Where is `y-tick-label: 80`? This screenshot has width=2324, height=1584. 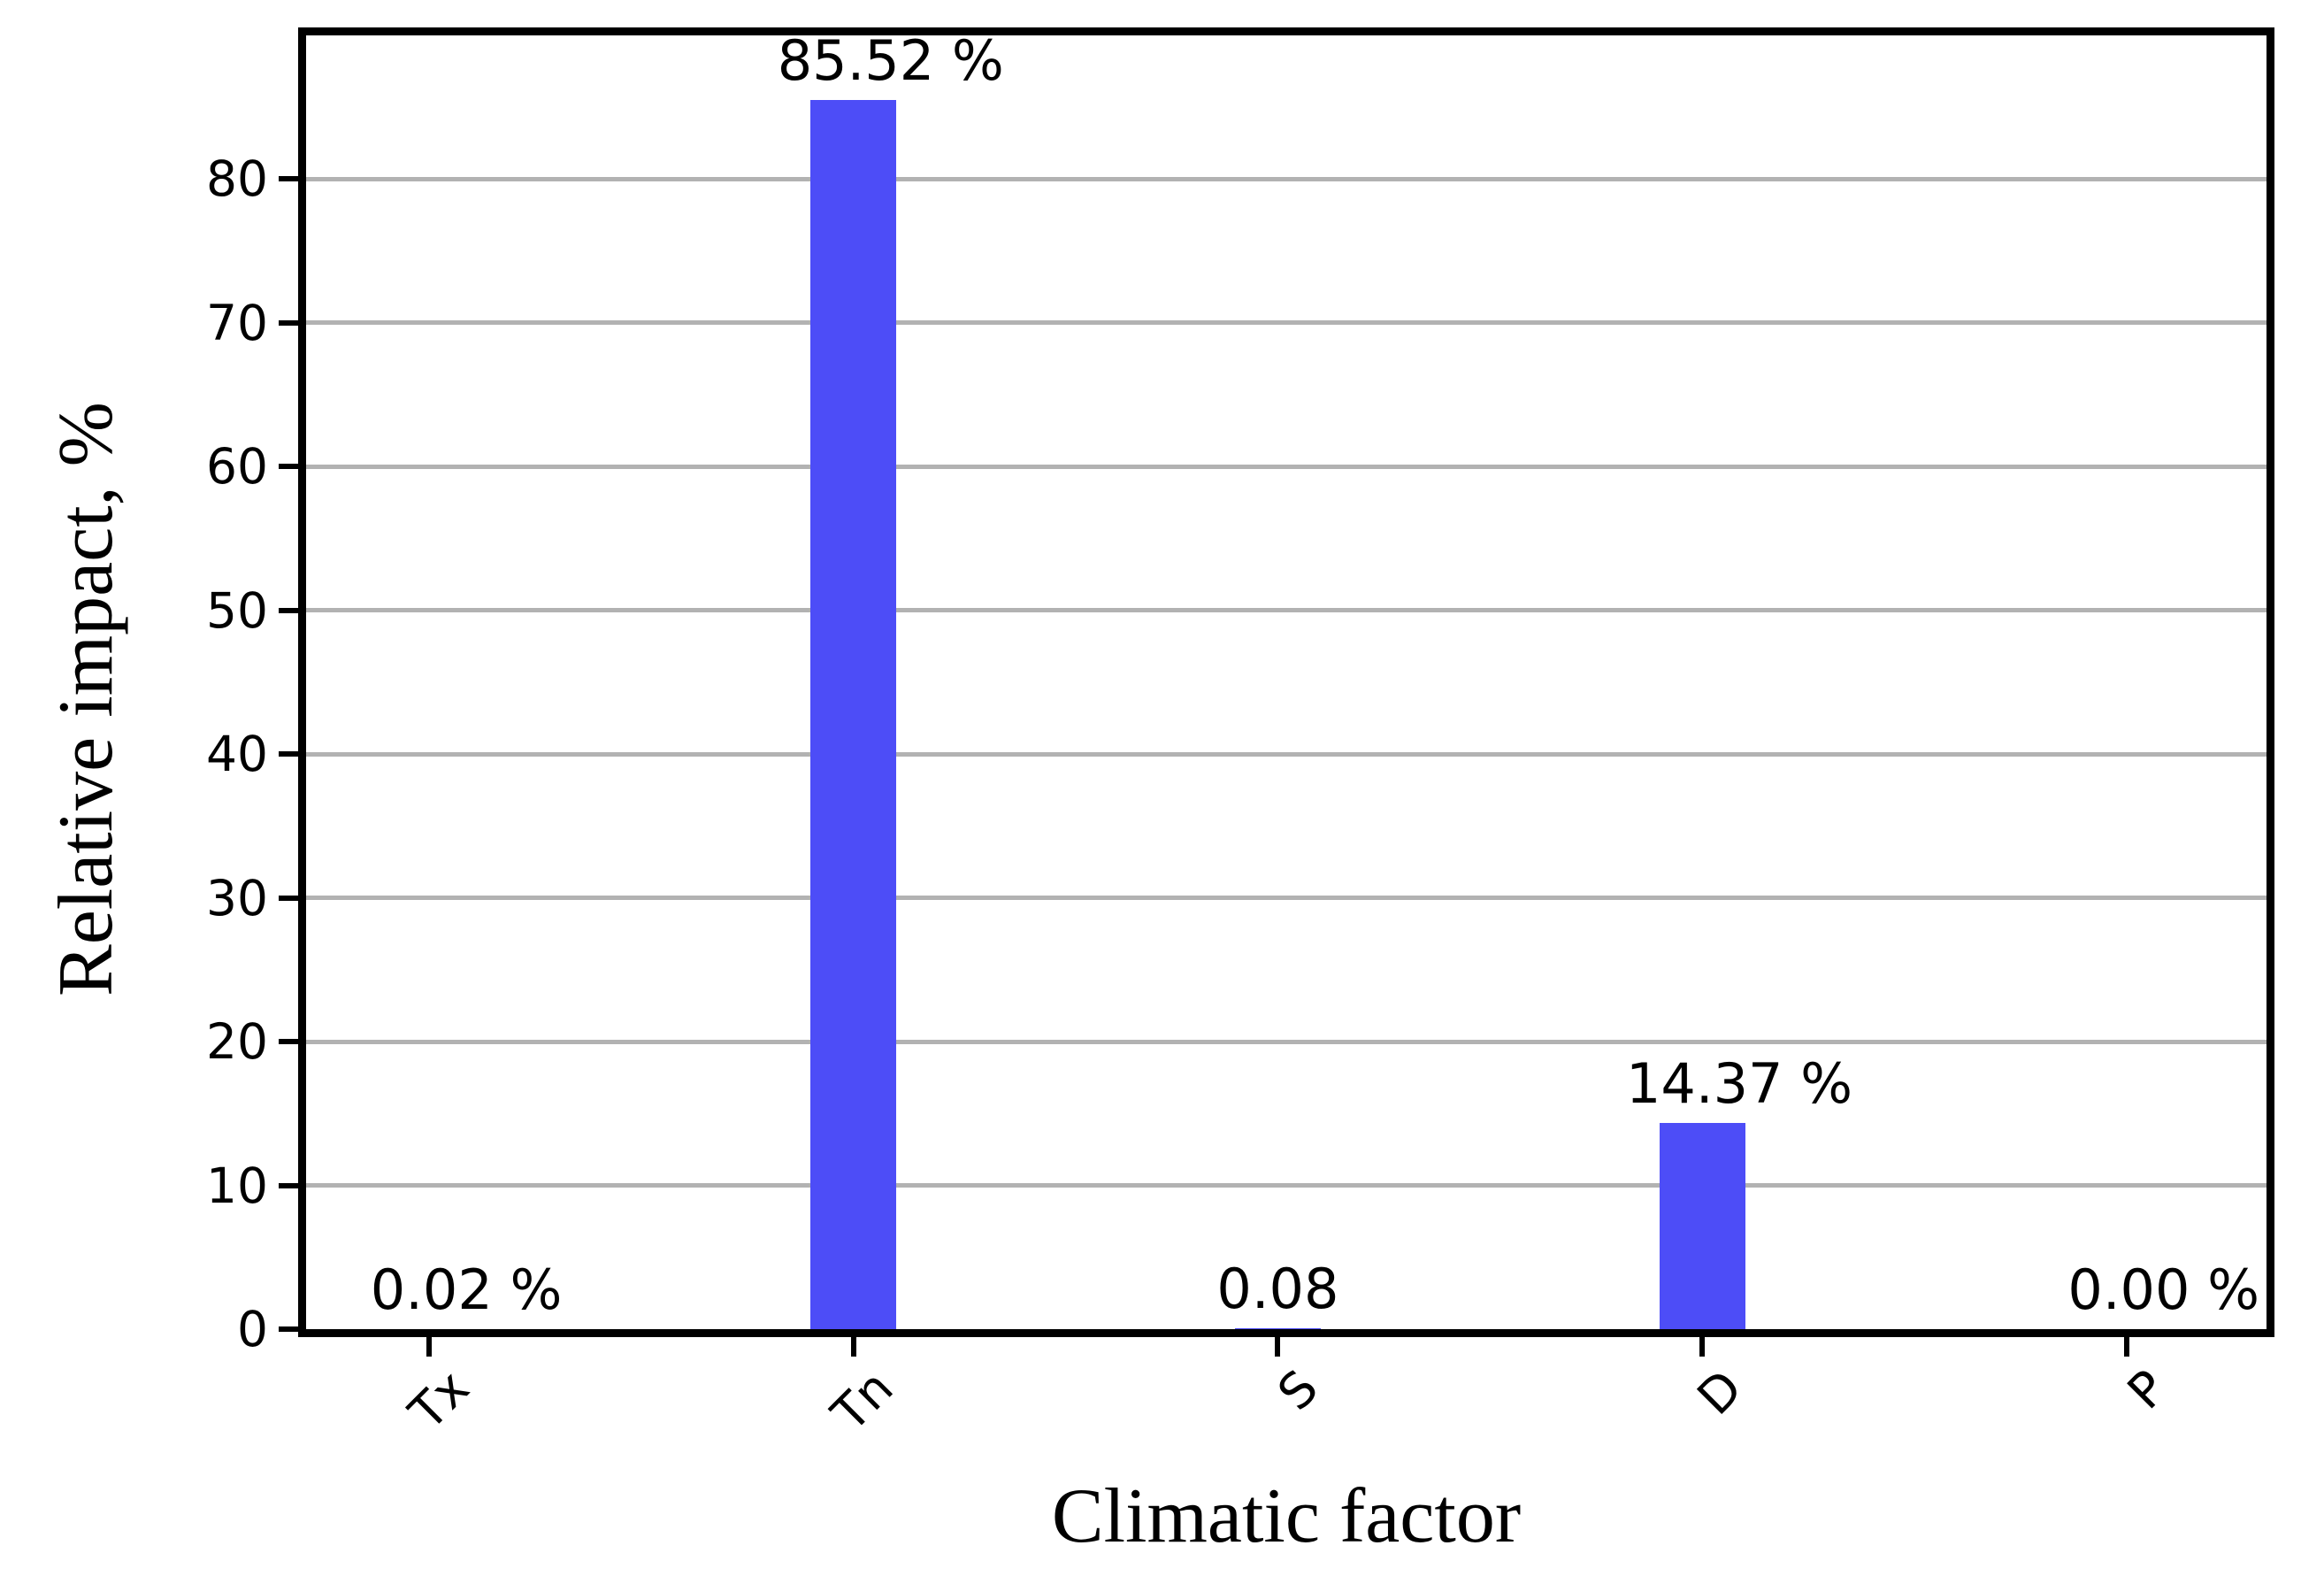 y-tick-label: 80 is located at coordinates (237, 179).